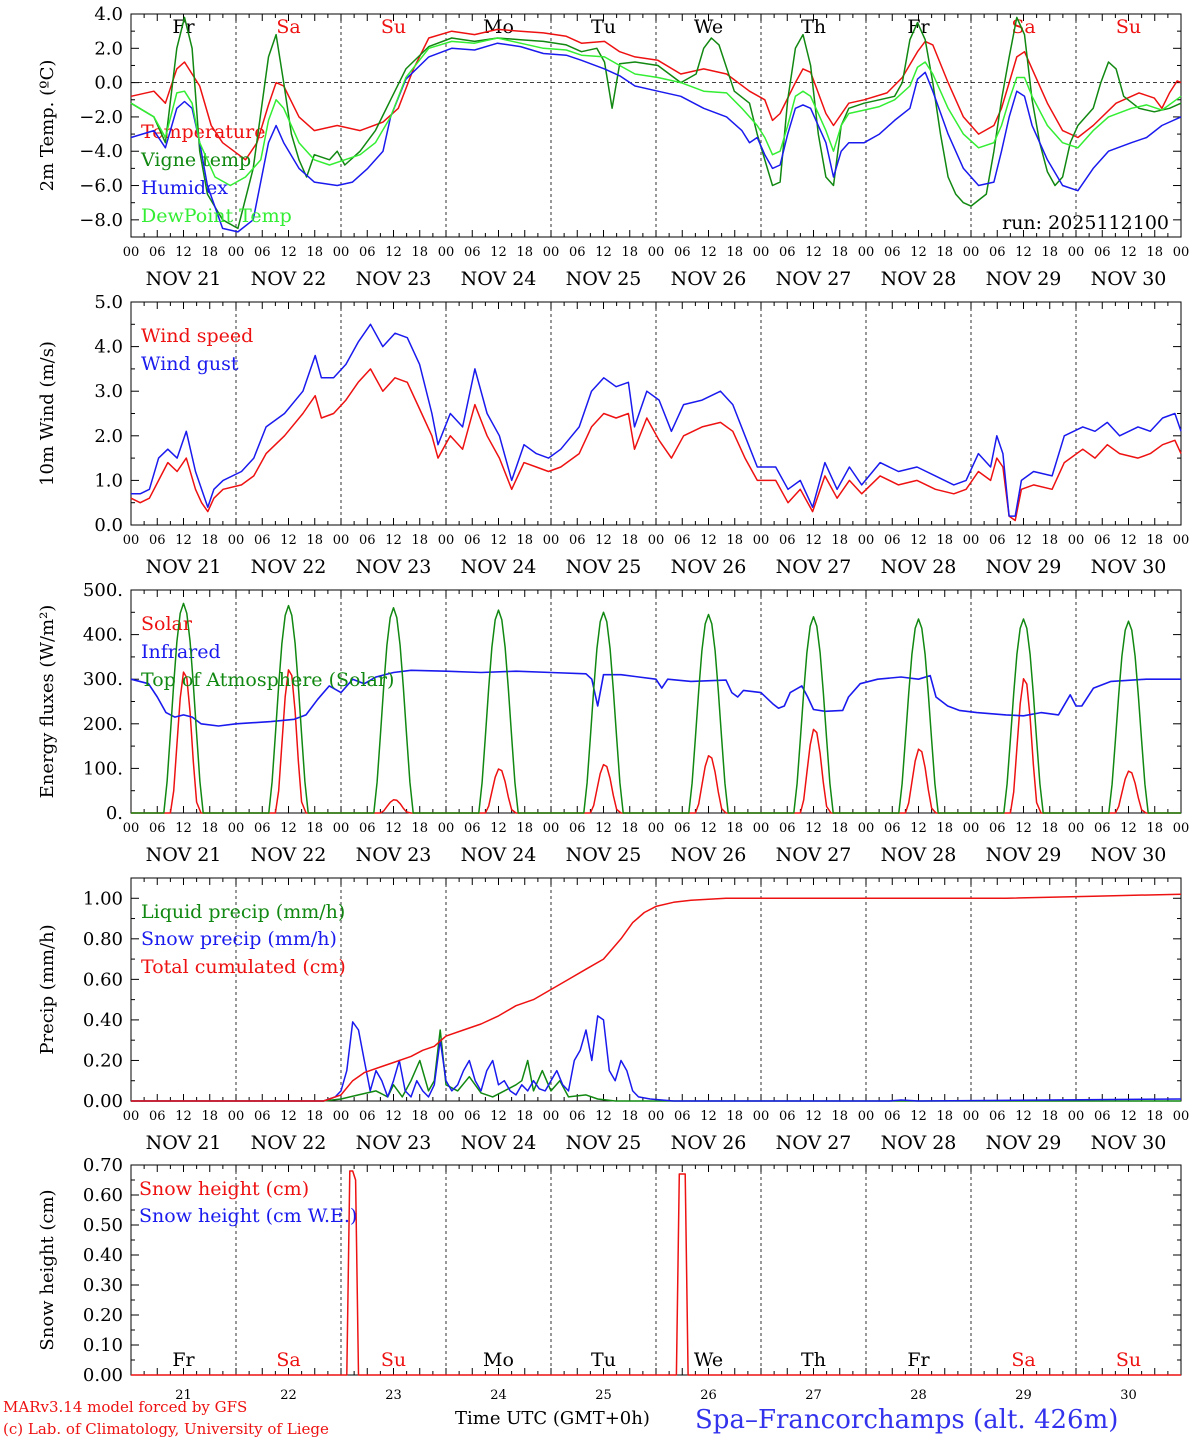 The height and width of the screenshot is (1440, 1194). Describe the element at coordinates (181, 652) in the screenshot. I see `legend-entry: Infrared` at that location.